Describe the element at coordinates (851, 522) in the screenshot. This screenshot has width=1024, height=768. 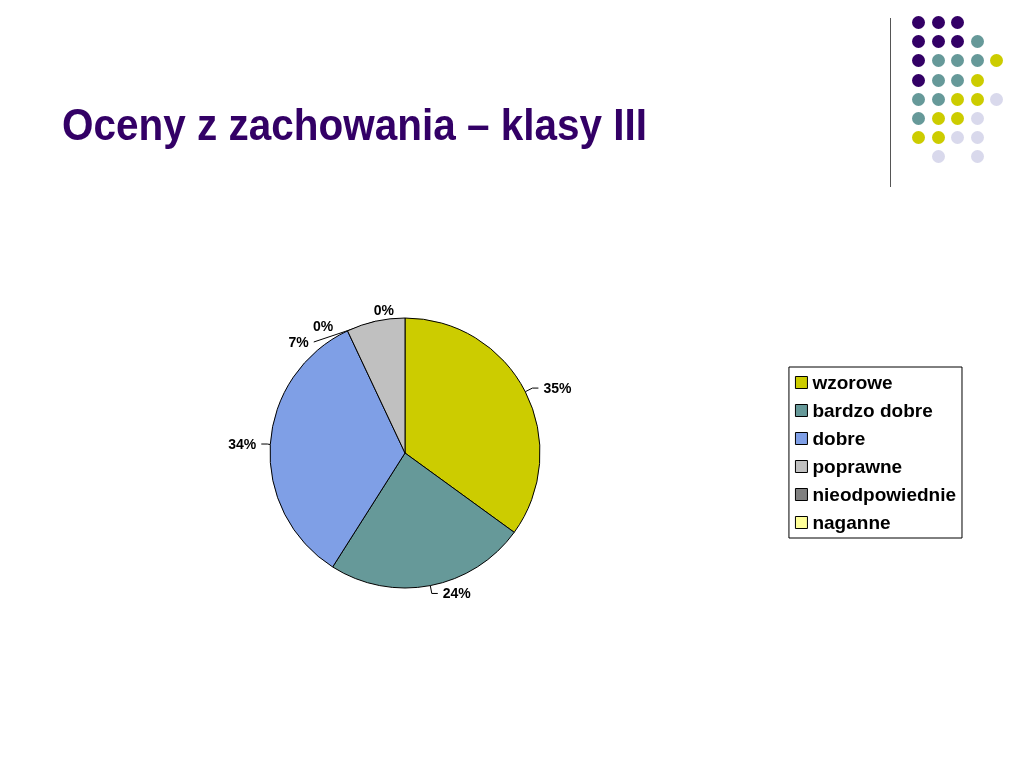
I see `legend-label: naganne` at that location.